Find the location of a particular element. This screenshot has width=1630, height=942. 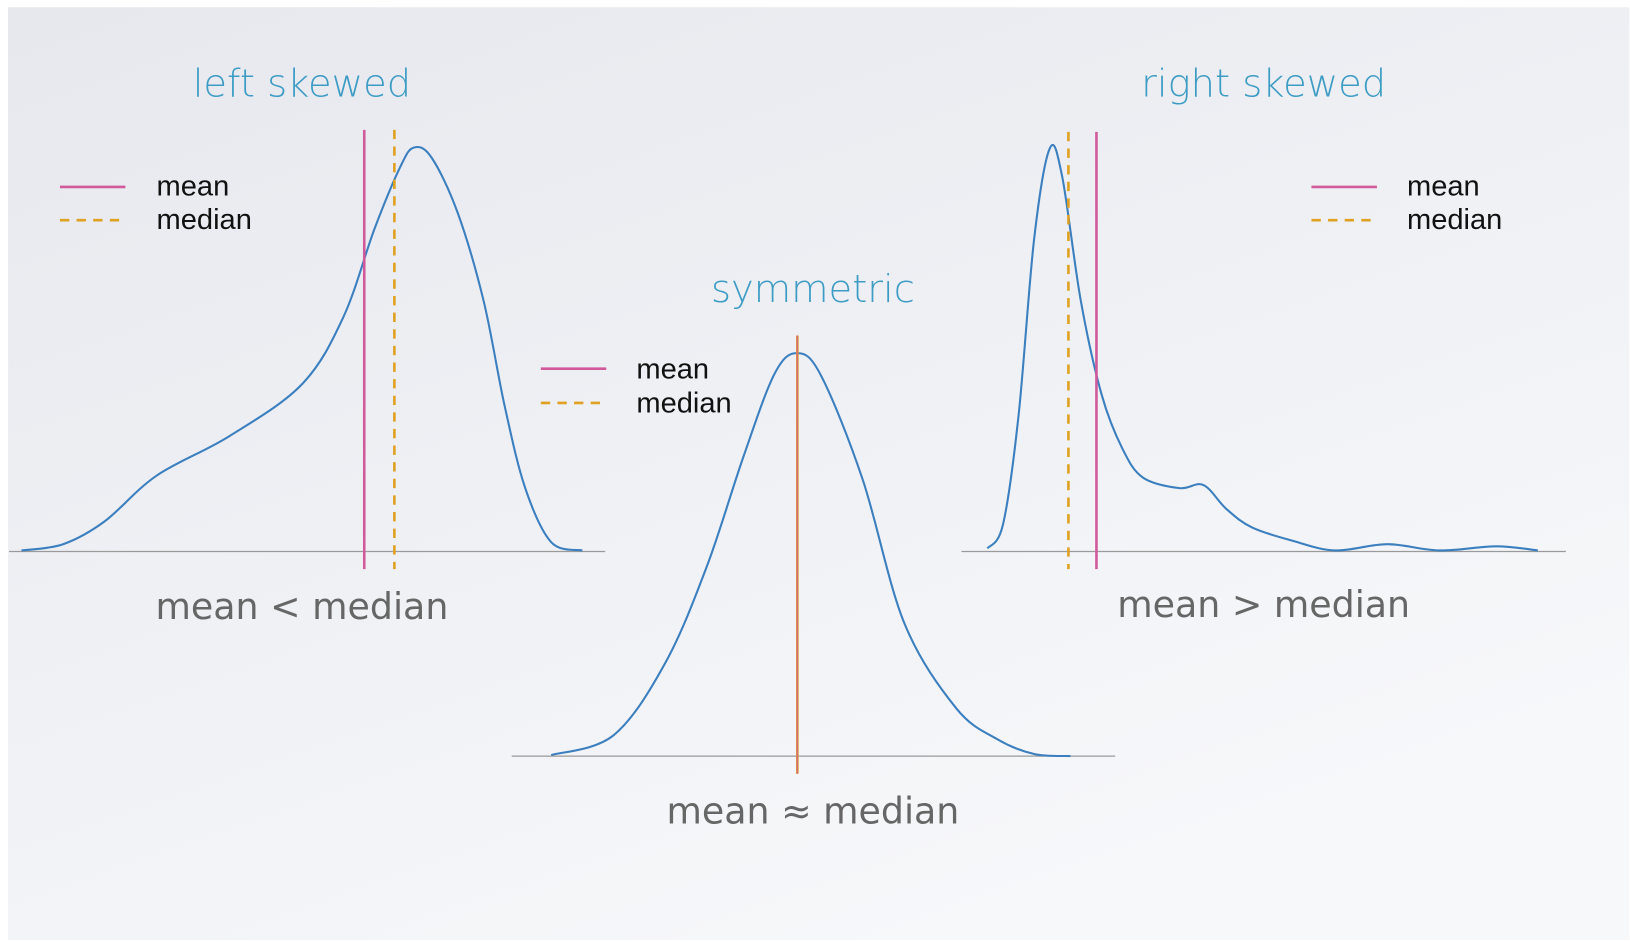

caption: mean < median is located at coordinates (301, 606).